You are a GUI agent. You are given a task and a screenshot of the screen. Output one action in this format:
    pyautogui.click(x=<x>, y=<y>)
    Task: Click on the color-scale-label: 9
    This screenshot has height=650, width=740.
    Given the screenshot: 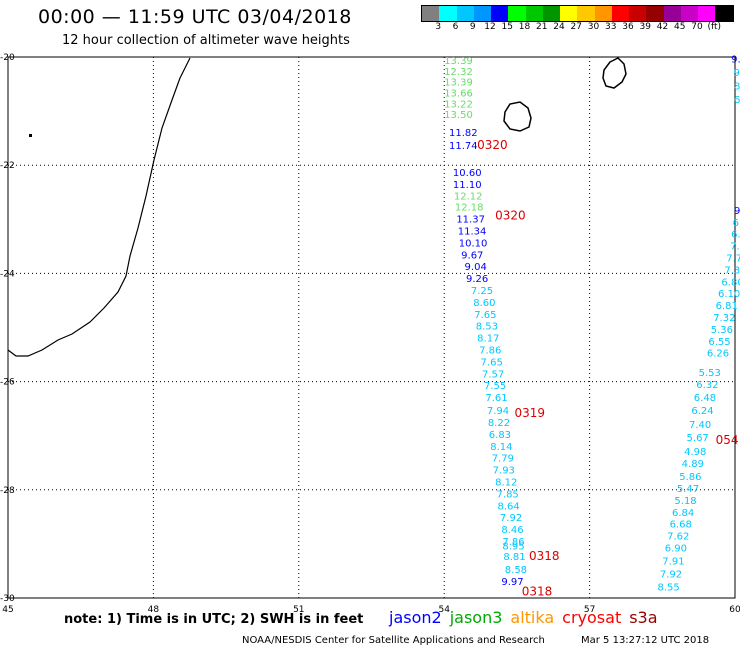 What is the action you would take?
    pyautogui.click(x=472, y=27)
    